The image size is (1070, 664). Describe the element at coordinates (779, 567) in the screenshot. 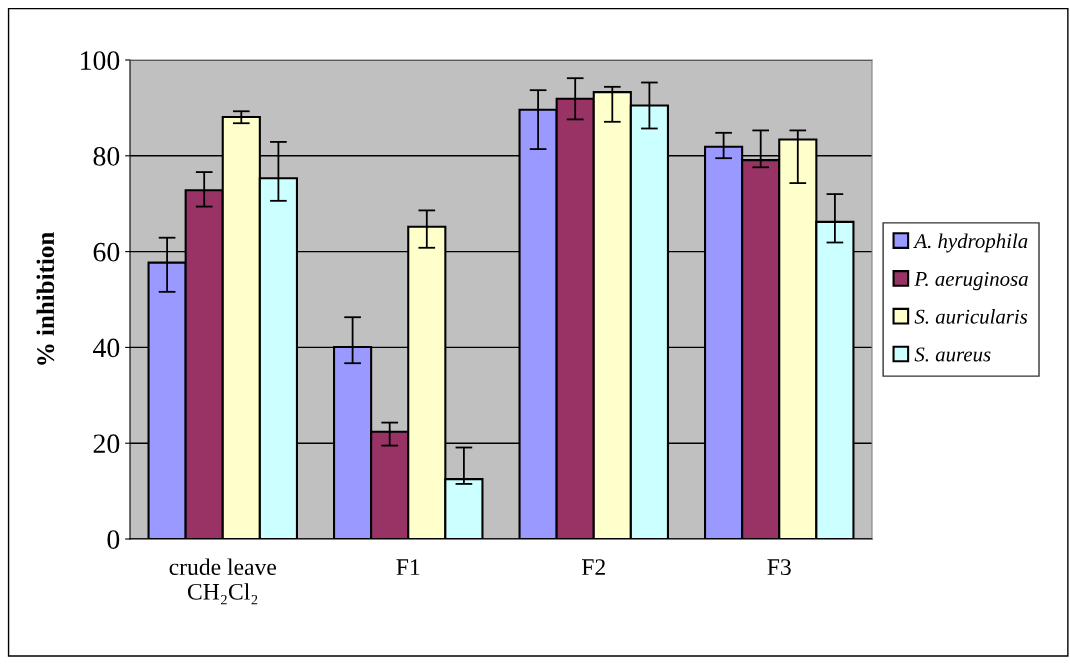

I see `x-tick-label: F3` at that location.